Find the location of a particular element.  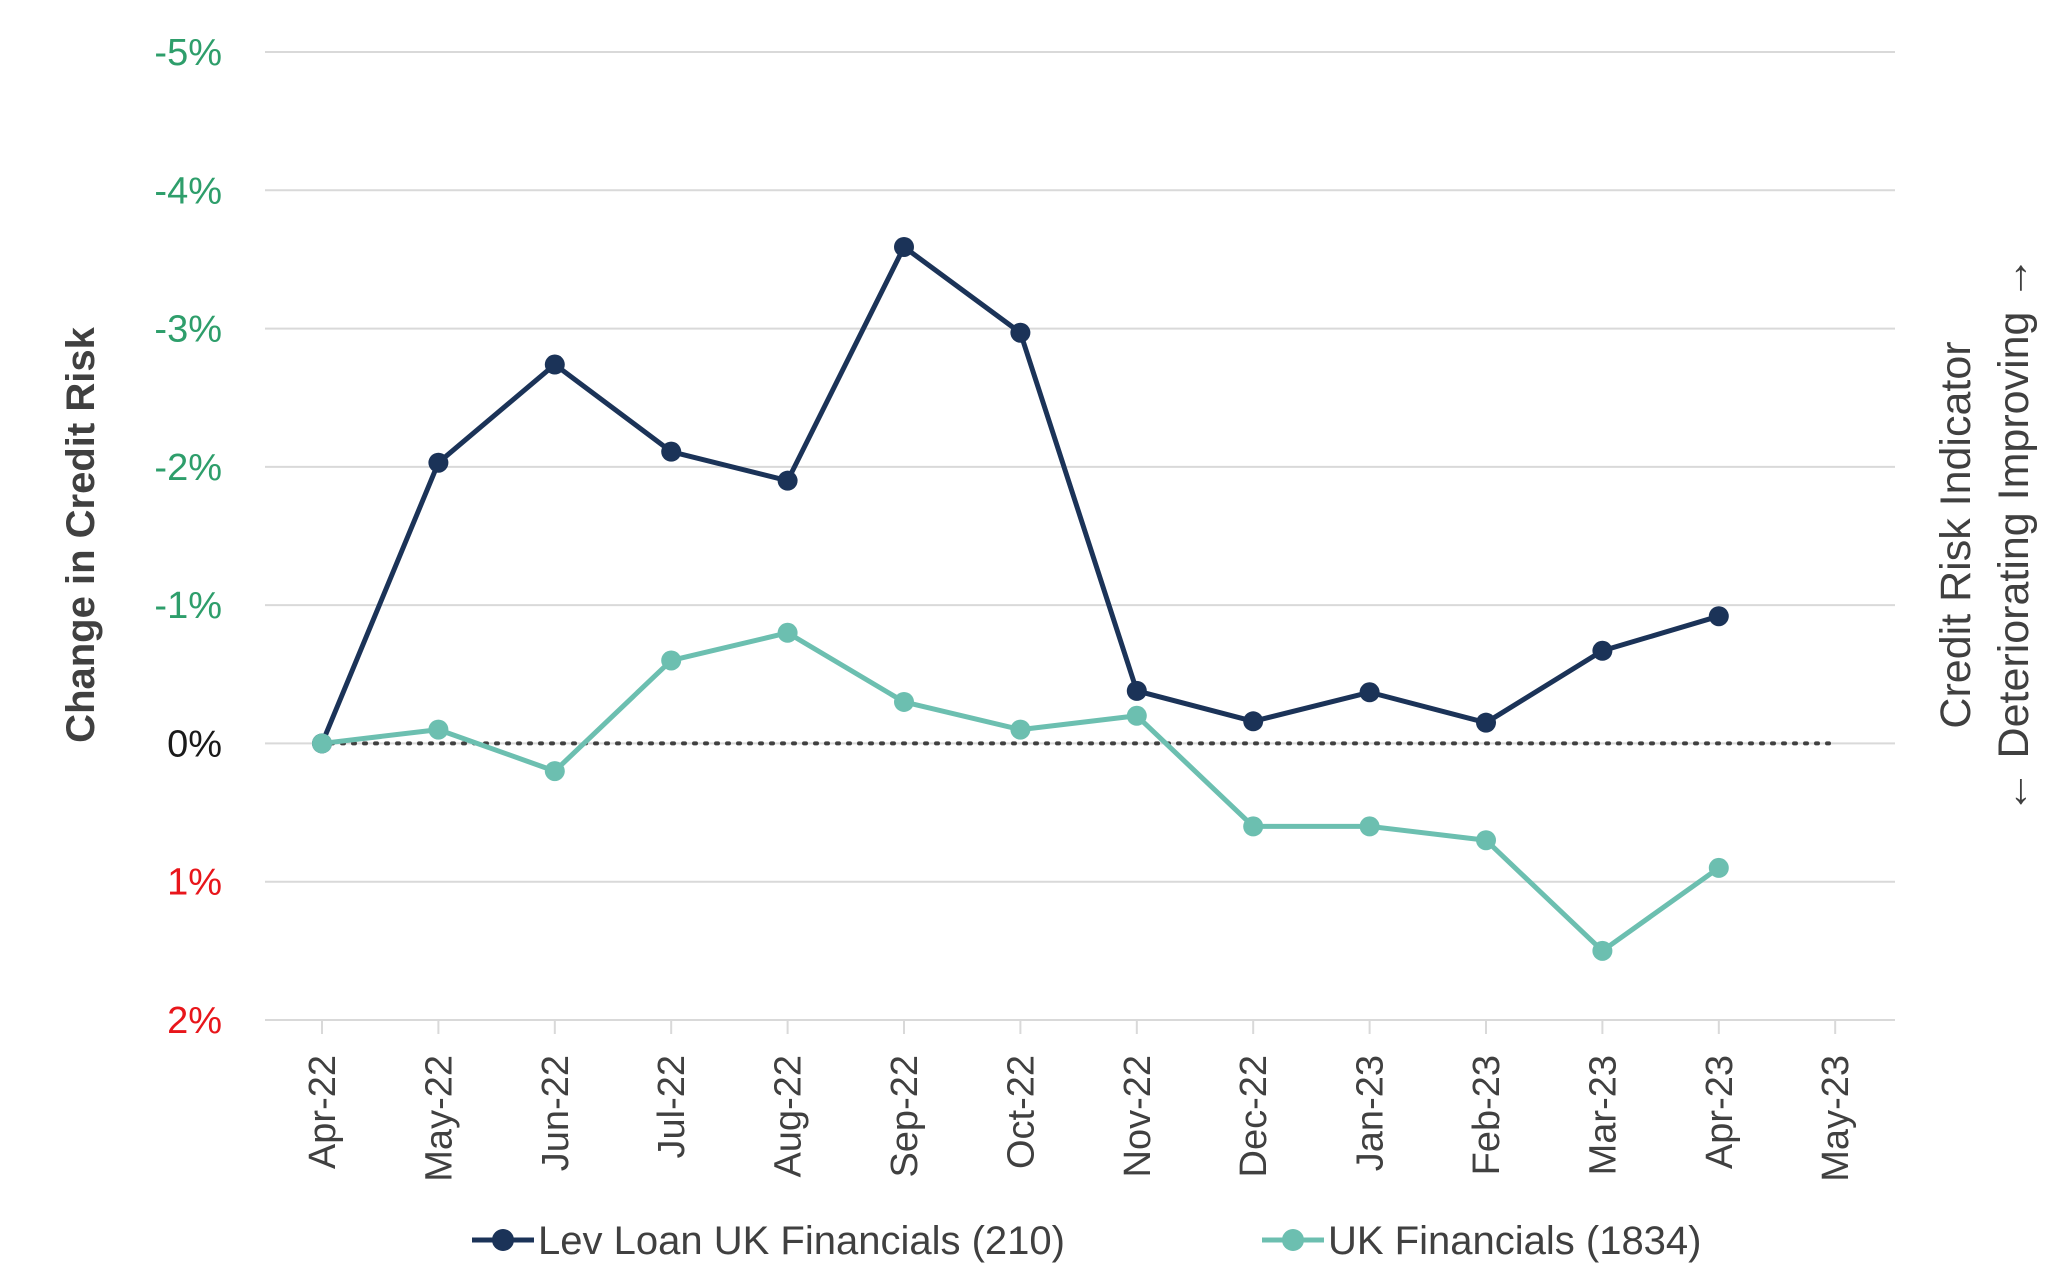

x-tick-label: Dec-22 is located at coordinates (1254, 1116).